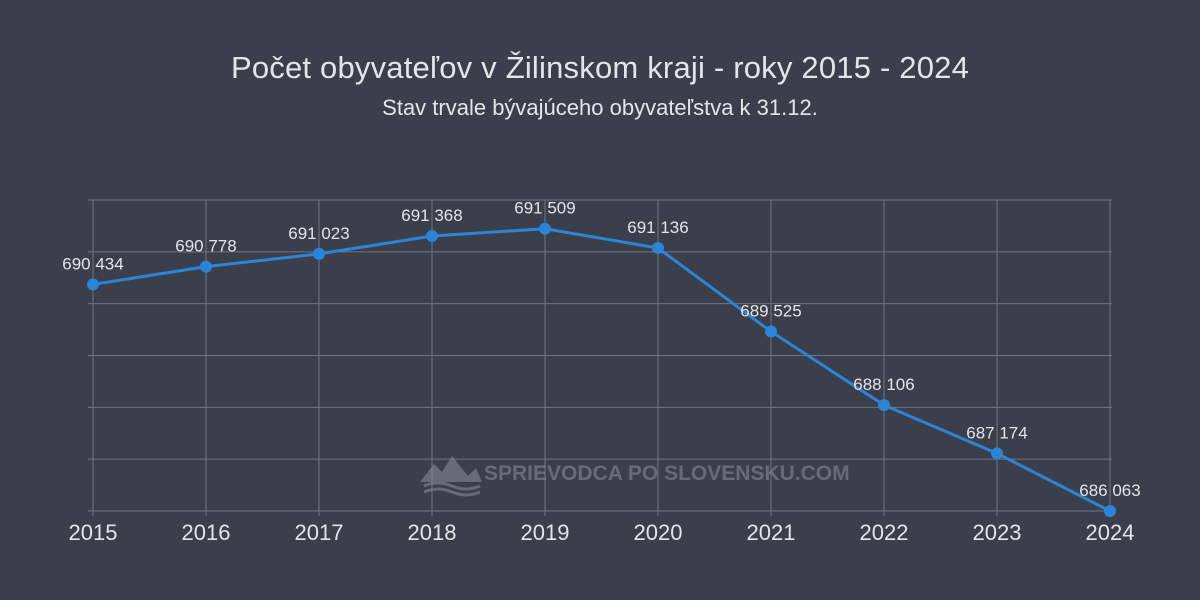 The image size is (1200, 600). I want to click on x-axis-ticks: 2015 2016 2017 2018 2019 2020 2021 2022 2023 2024, so click(602, 532).